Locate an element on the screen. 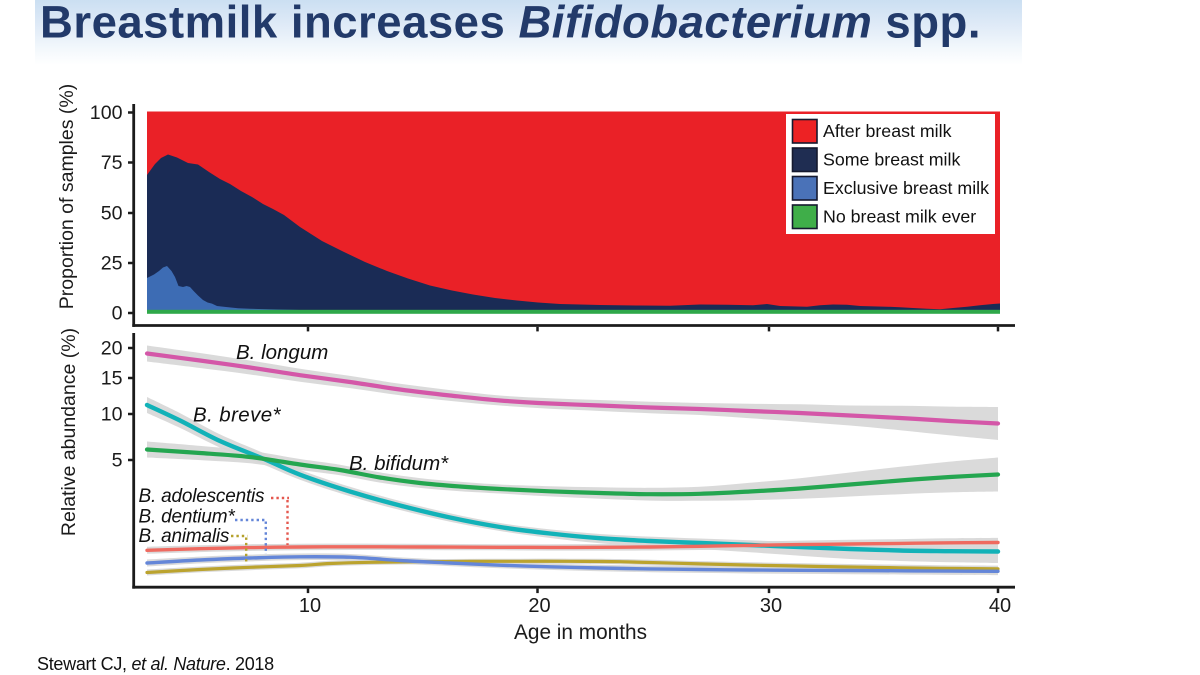 Image resolution: width=1200 pixels, height=675 pixels. svg-text: Relative abundance (%) is located at coordinates (69, 432).